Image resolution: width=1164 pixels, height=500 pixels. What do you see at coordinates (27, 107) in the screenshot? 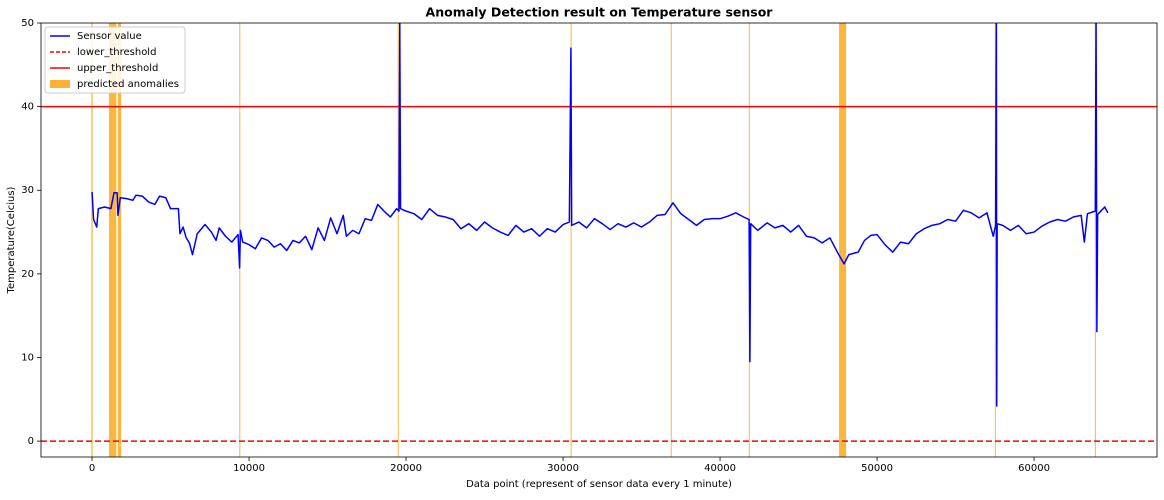
I see `y-tick-label: 40` at bounding box center [27, 107].